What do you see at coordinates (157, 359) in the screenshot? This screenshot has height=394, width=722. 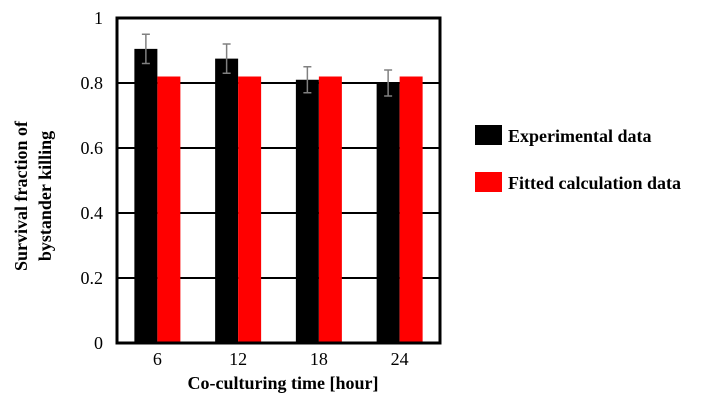 I see `x-tick-label: 6` at bounding box center [157, 359].